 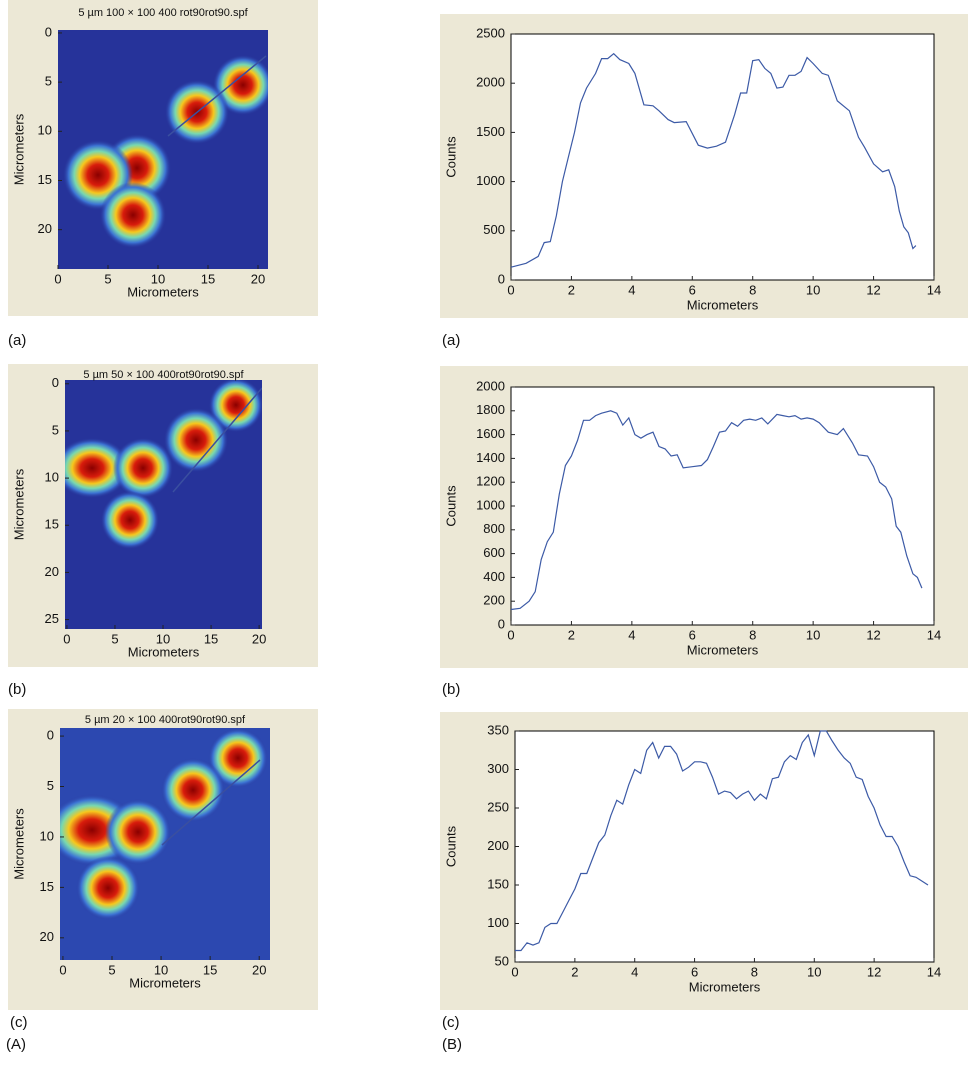 What do you see at coordinates (490, 457) in the screenshot?
I see `y-tick-label: 1400` at bounding box center [490, 457].